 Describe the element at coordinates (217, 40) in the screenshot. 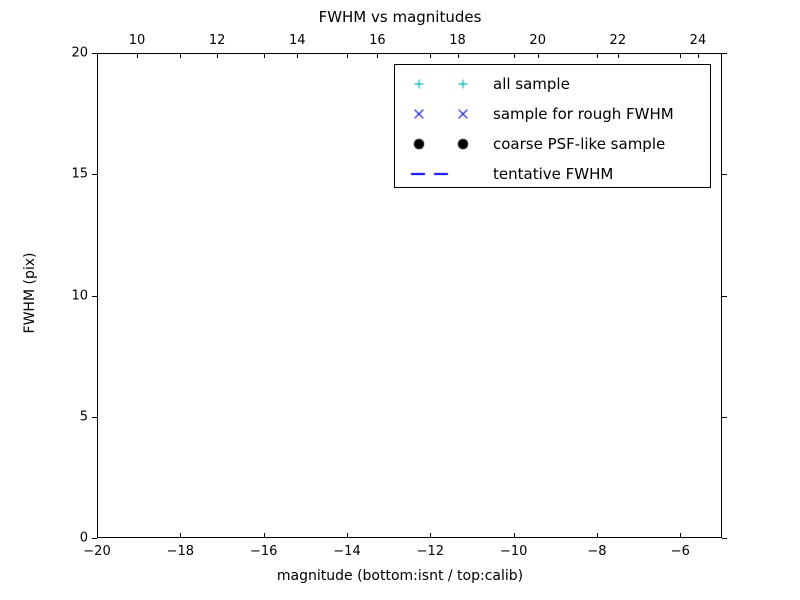

I see `top-tick-label: 12` at that location.